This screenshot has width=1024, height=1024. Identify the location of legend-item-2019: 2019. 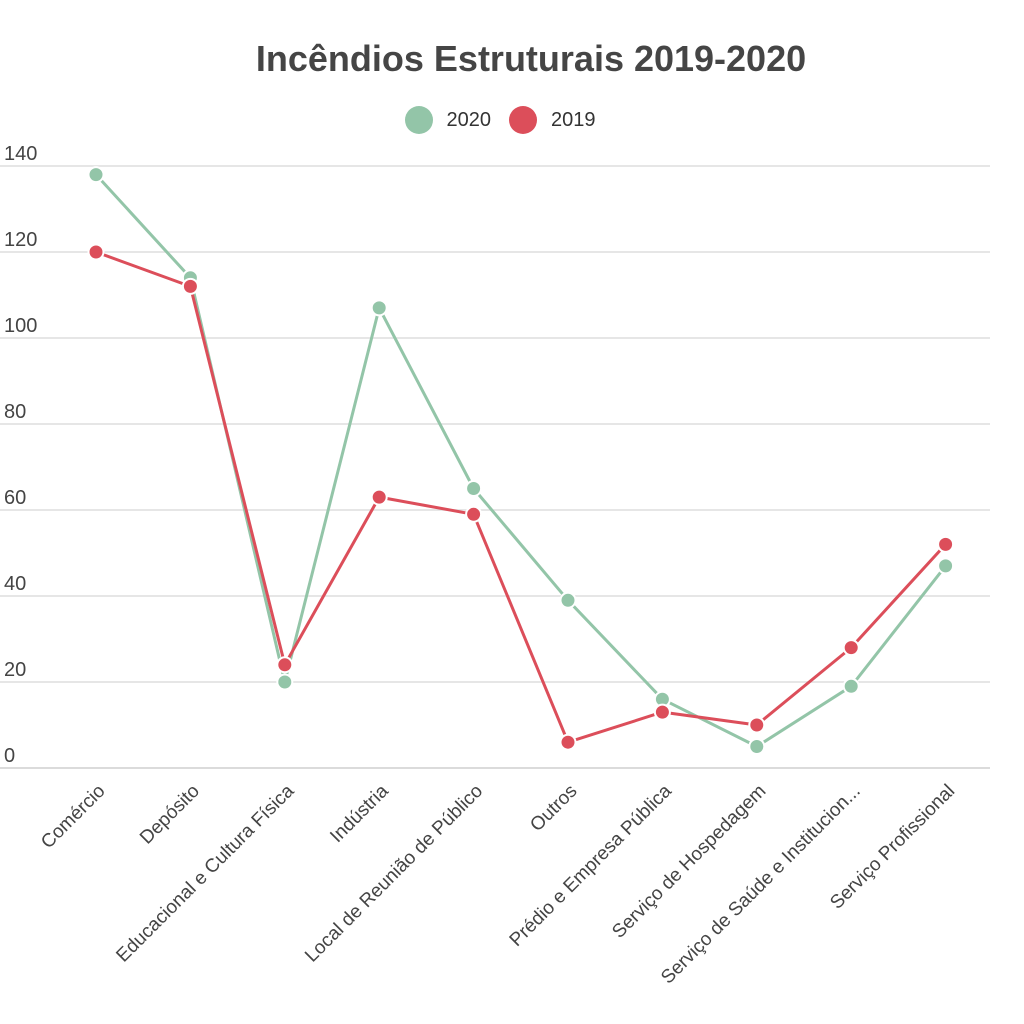
(552, 120).